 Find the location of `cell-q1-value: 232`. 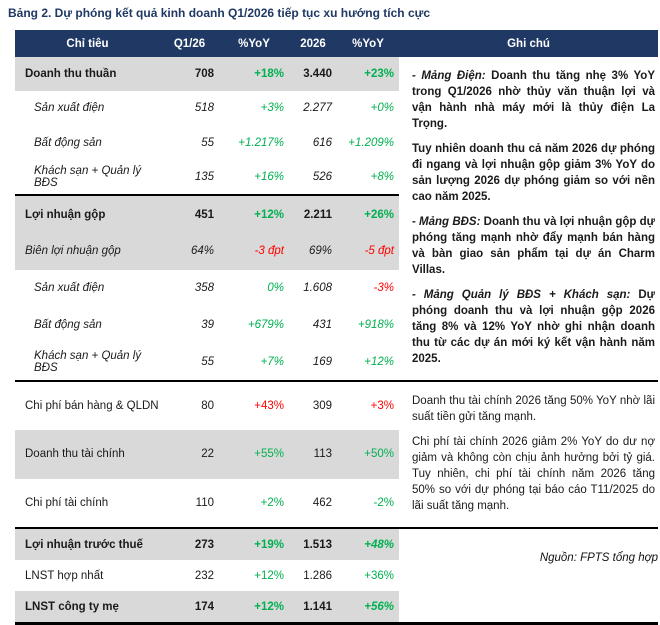

cell-q1-value: 232 is located at coordinates (204, 575).